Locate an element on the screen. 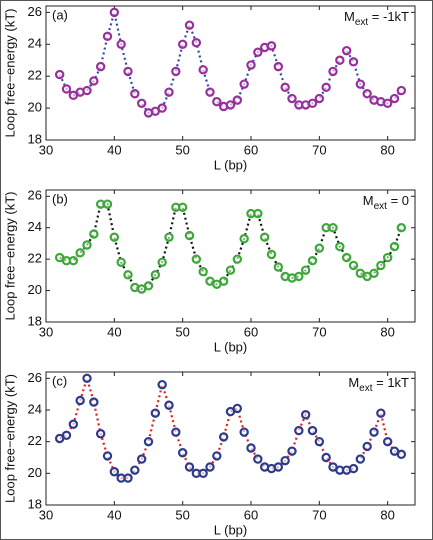 Image resolution: width=433 pixels, height=540 pixels. x-tick-label: 50 is located at coordinates (182, 149).